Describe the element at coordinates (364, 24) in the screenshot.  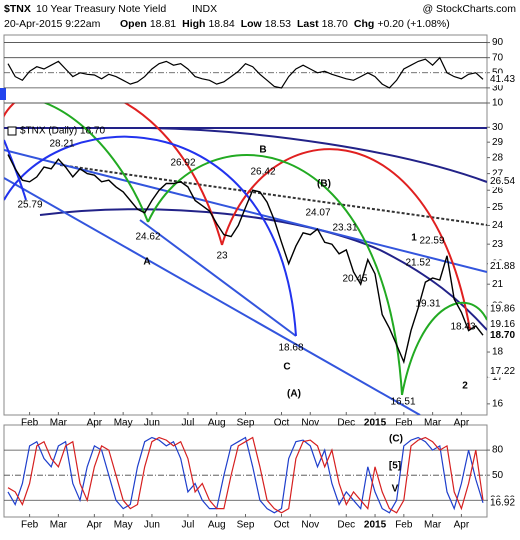
I see `quote-label: Chg` at that location.